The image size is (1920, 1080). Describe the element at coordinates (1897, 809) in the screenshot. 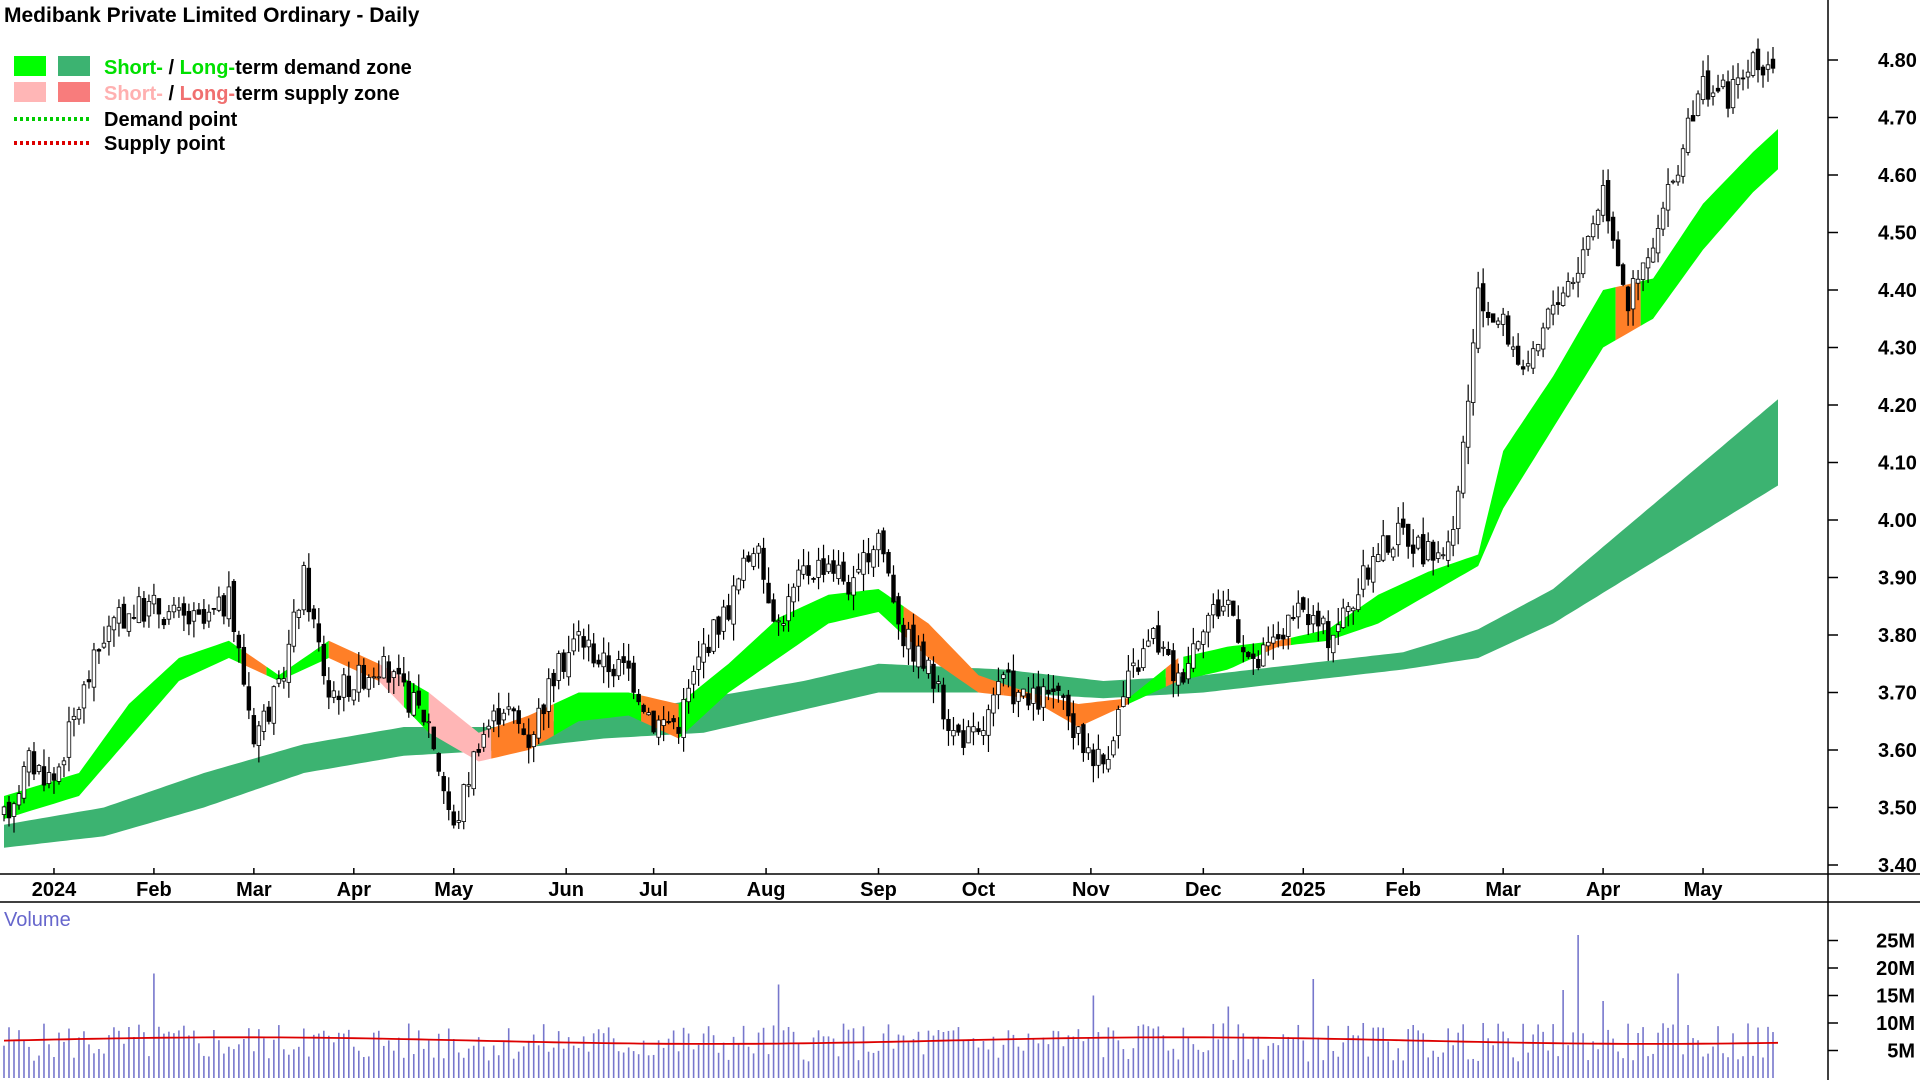

I see `price-tick-label: 3.50` at that location.